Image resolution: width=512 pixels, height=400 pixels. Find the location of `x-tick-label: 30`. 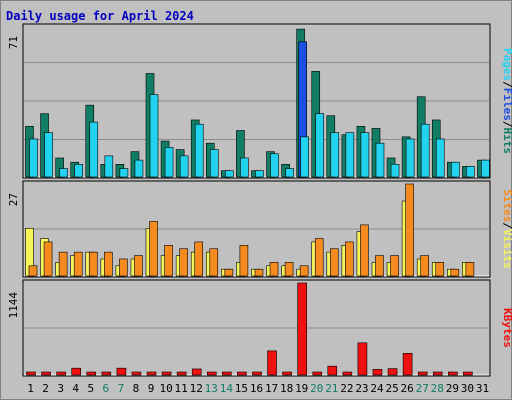

x-tick-label: 30 is located at coordinates (467, 388).